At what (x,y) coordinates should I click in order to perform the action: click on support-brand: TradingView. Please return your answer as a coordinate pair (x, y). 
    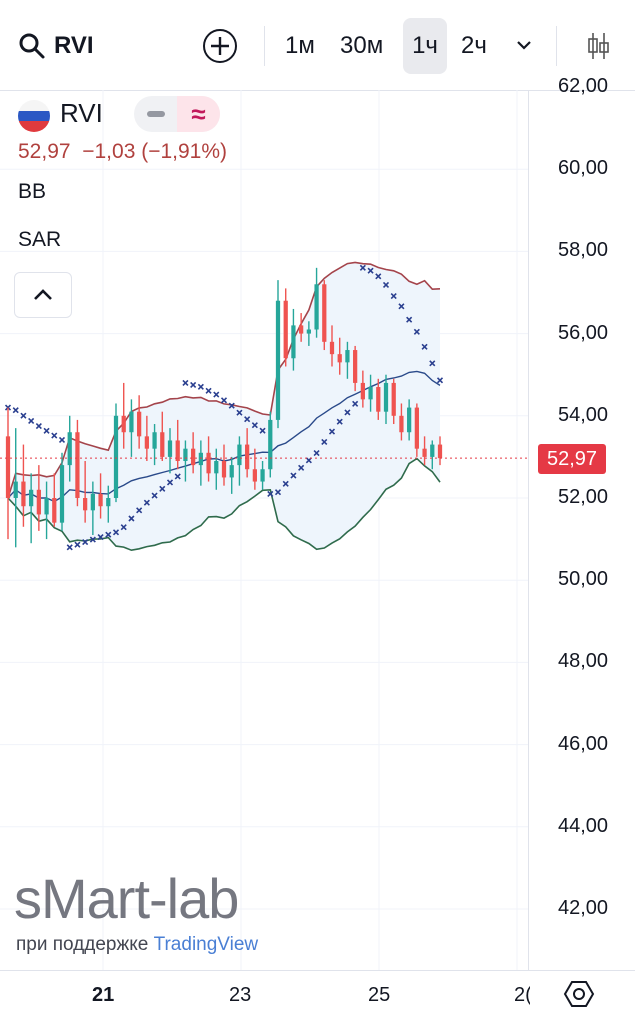
    Looking at the image, I should click on (206, 944).